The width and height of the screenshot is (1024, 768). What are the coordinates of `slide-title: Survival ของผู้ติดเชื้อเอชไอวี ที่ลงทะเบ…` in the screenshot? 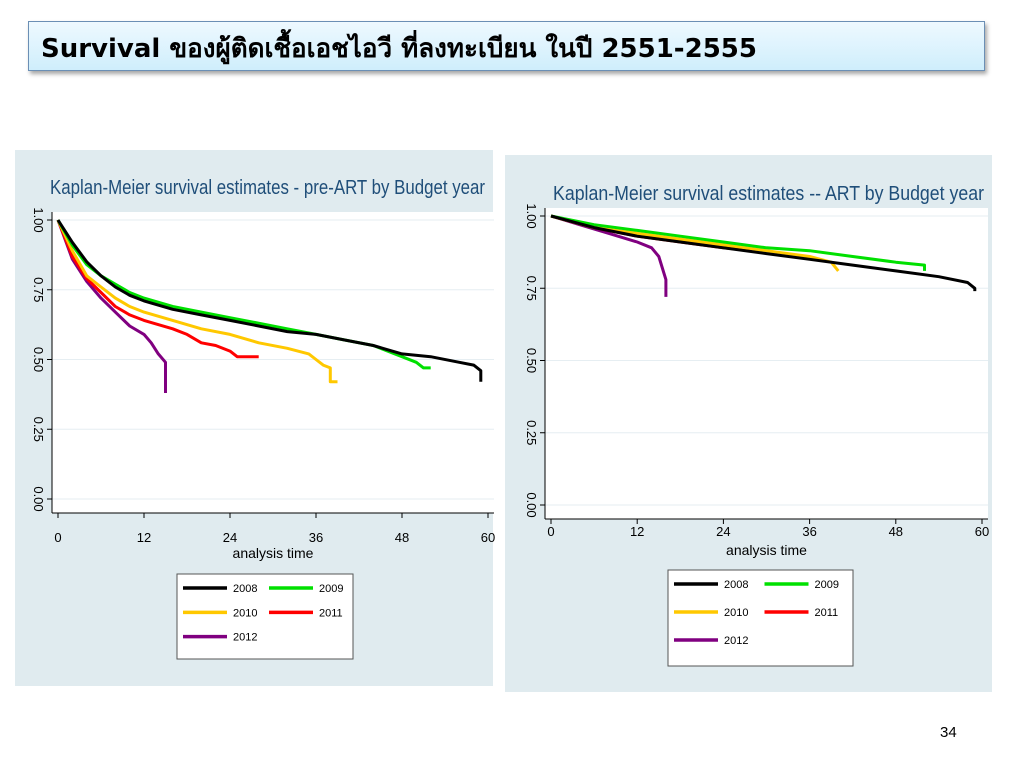 It's located at (399, 49).